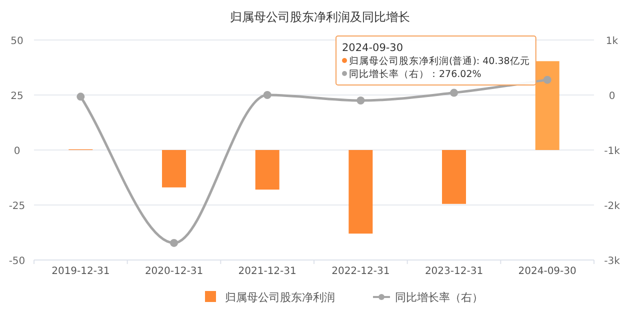 Image resolution: width=643 pixels, height=320 pixels. What do you see at coordinates (17, 206) in the screenshot?
I see `y-tick-label: -25` at bounding box center [17, 206].